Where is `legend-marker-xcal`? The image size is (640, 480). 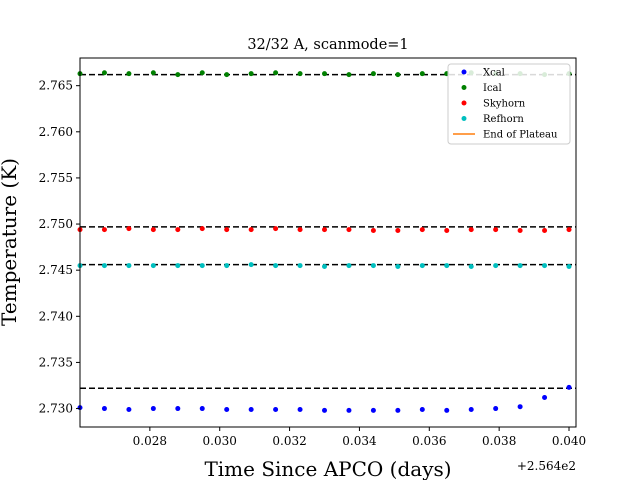
legend-marker-xcal is located at coordinates (464, 72).